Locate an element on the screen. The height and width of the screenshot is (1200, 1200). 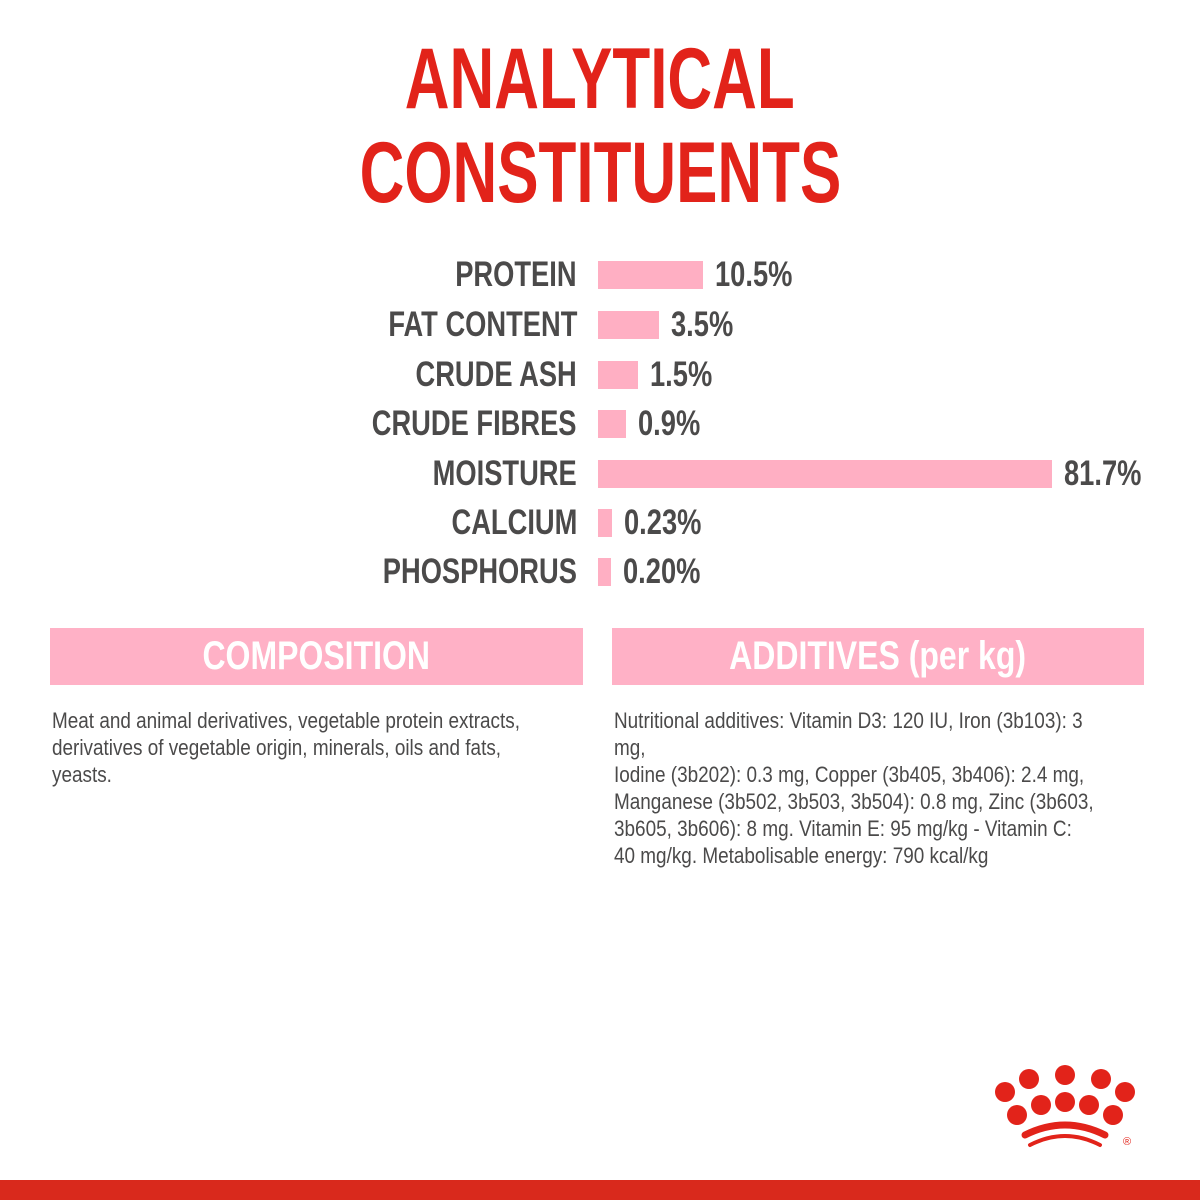
value-label: 81.7% is located at coordinates (1103, 473).